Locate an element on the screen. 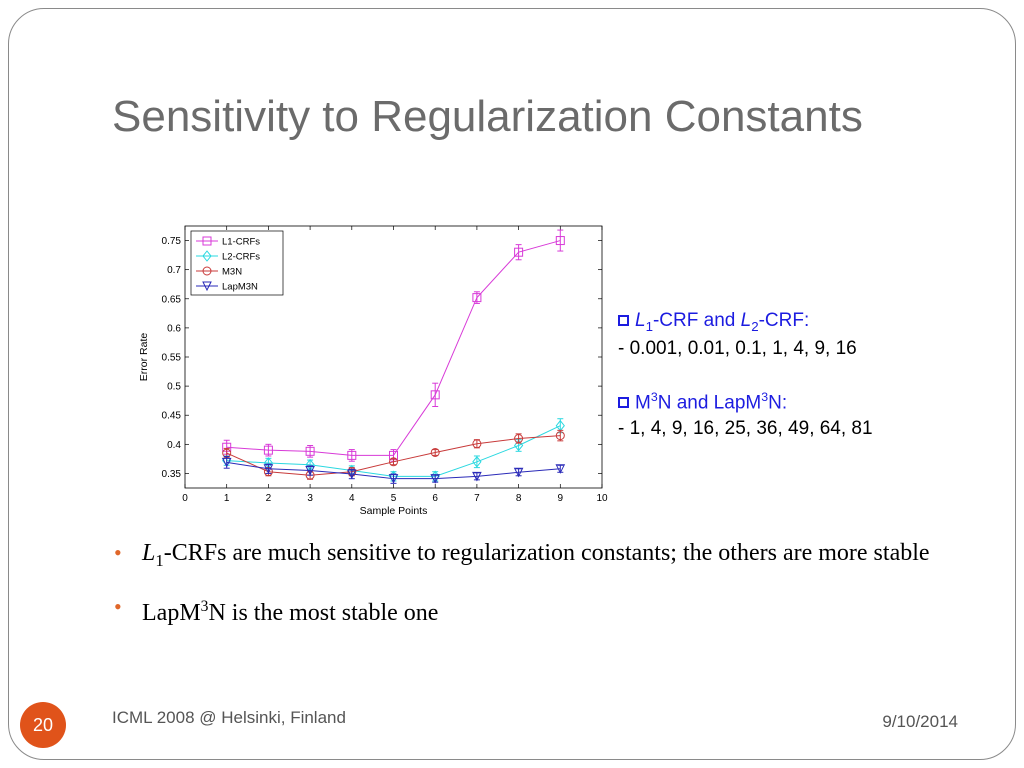  slide-title: Sensitivity to Regularization Constants is located at coordinates (487, 116).